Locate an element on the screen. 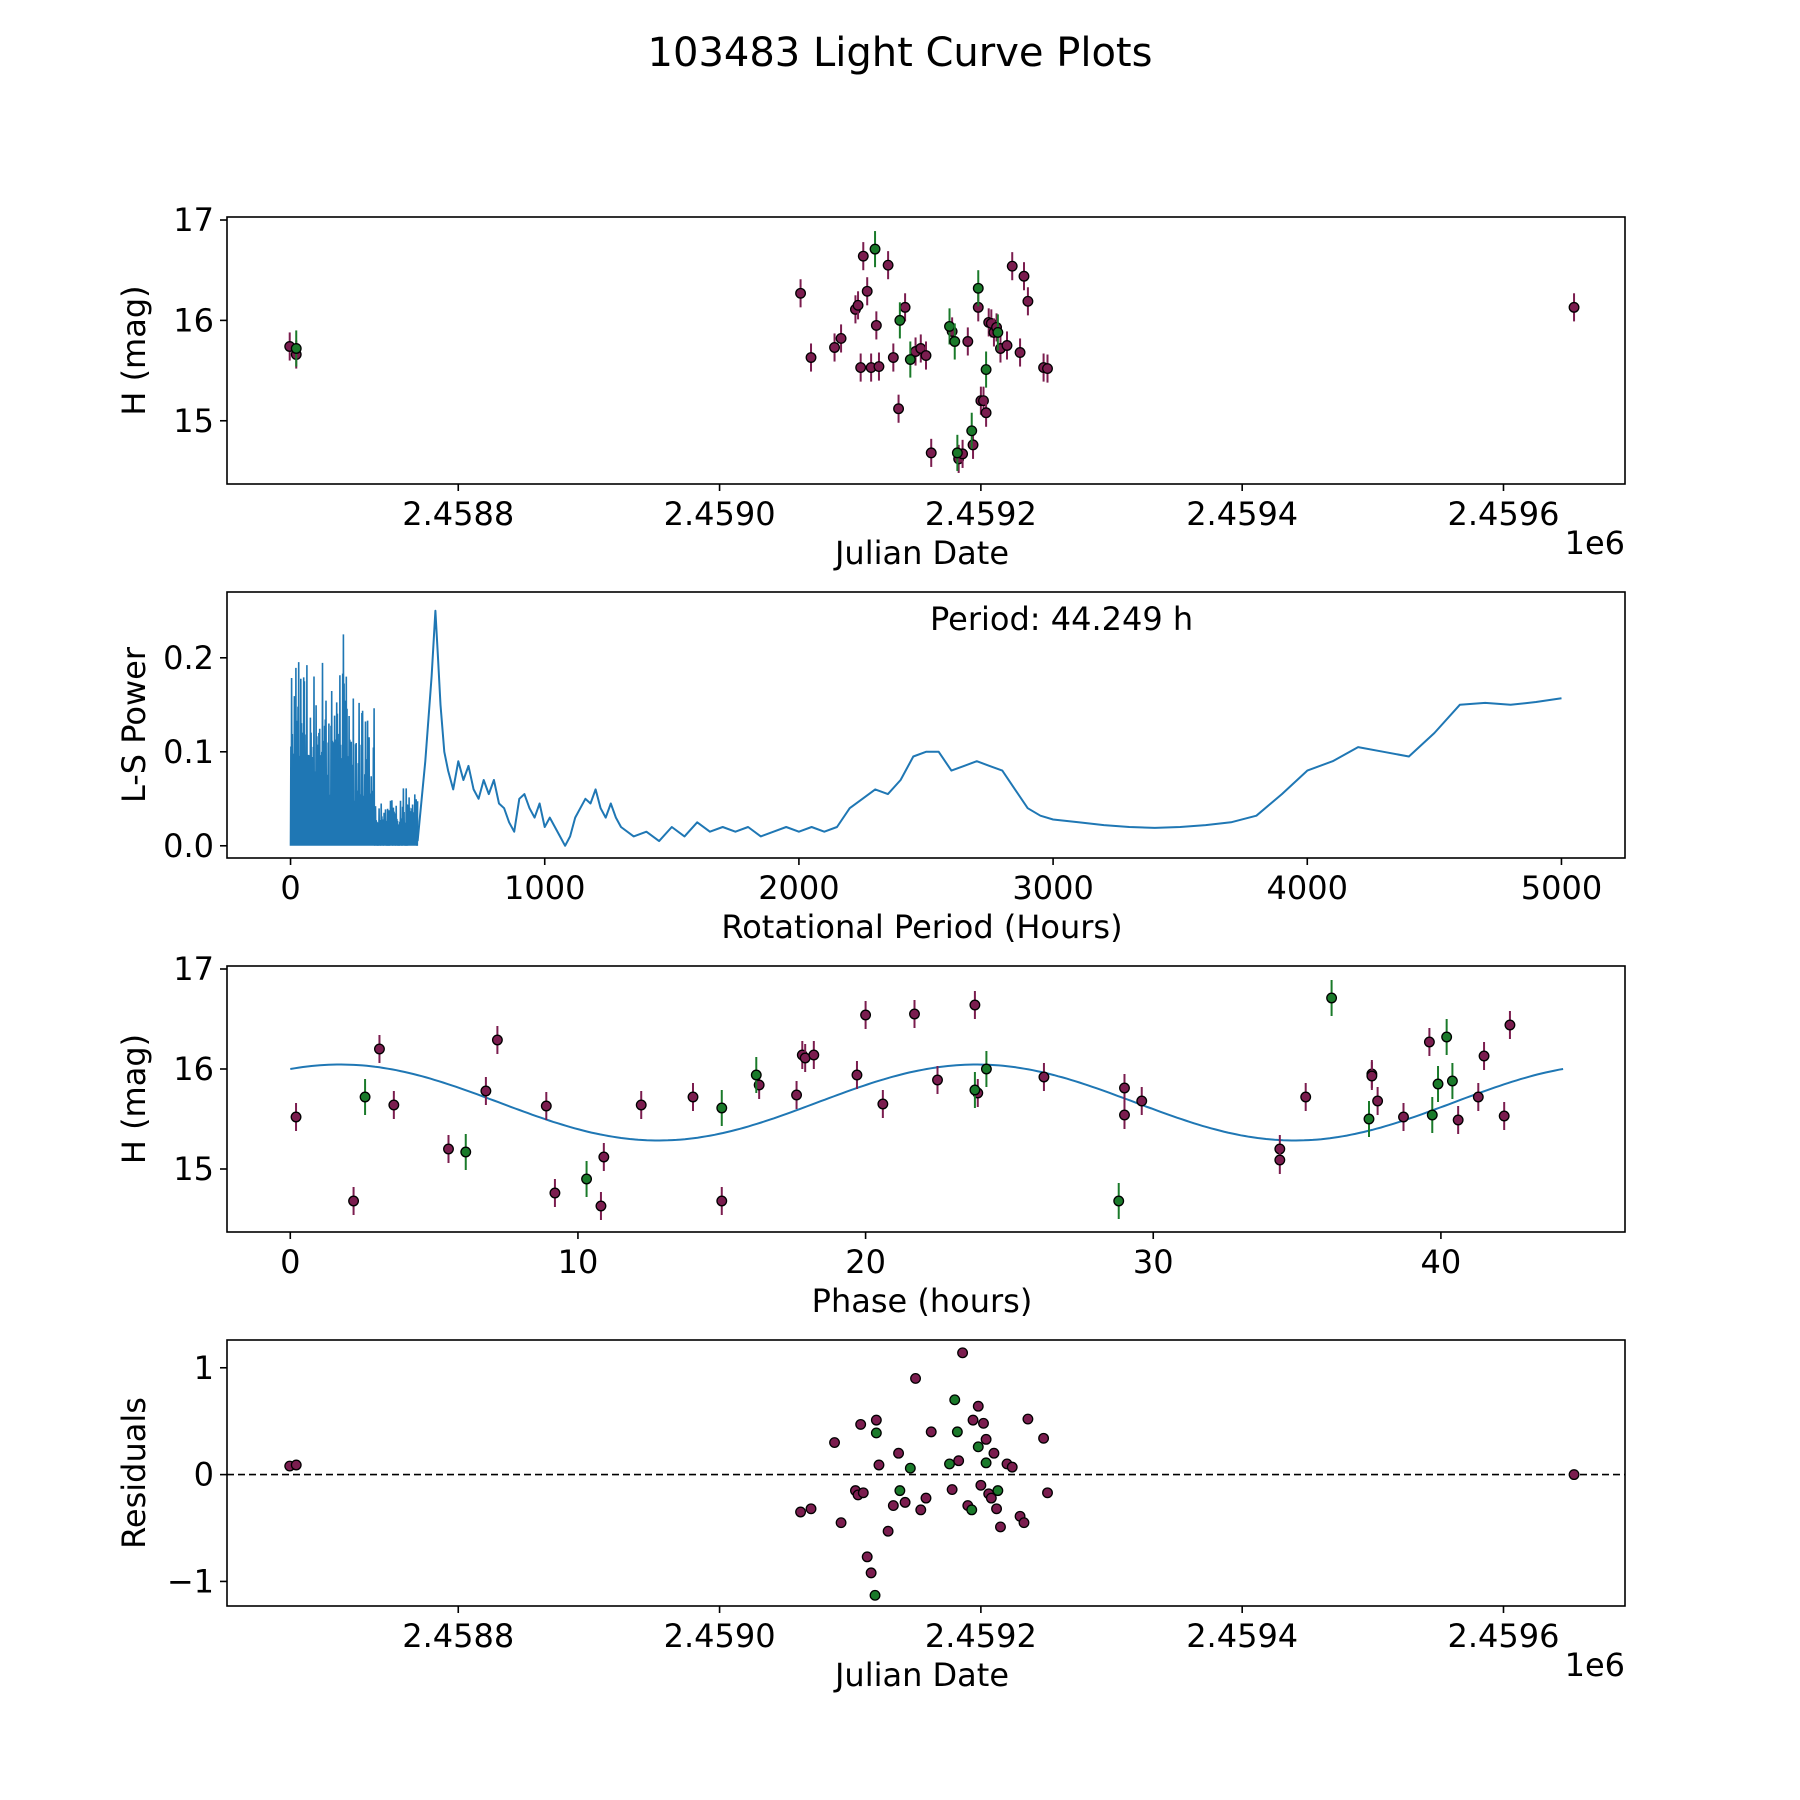 The height and width of the screenshot is (1800, 1800). x-tick-label: 2.4588 is located at coordinates (458, 514).